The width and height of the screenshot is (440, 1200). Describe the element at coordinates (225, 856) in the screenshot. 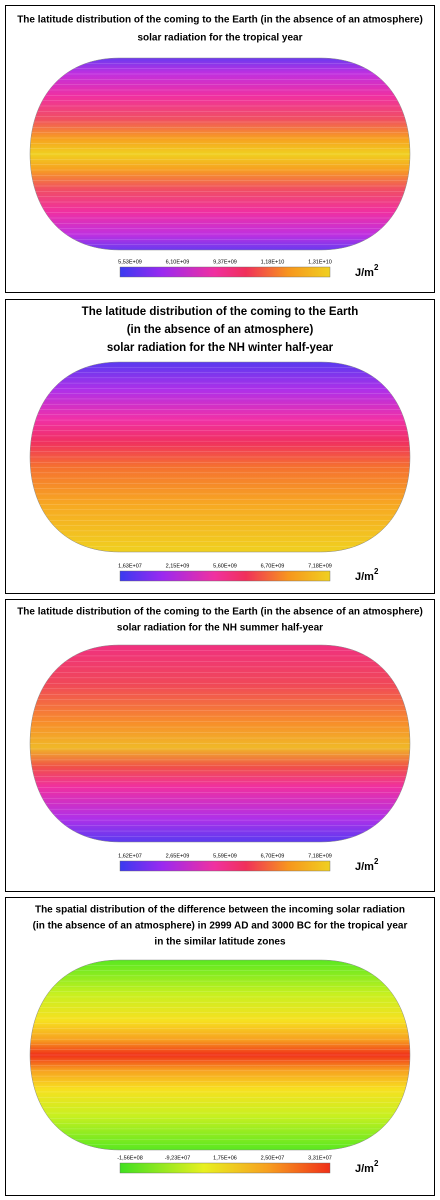

I see `colorbar-tick-label: 5,59E+09` at that location.